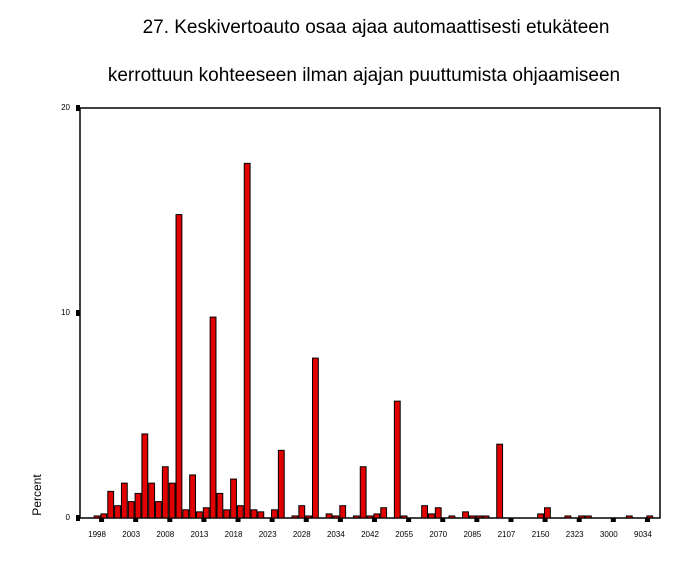 This screenshot has width=700, height=561. What do you see at coordinates (37, 495) in the screenshot?
I see `y-axis-label: Percent` at bounding box center [37, 495].